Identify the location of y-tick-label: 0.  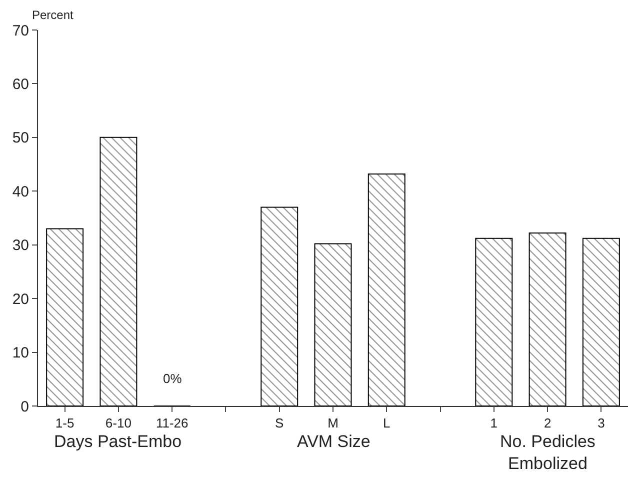
(24, 407).